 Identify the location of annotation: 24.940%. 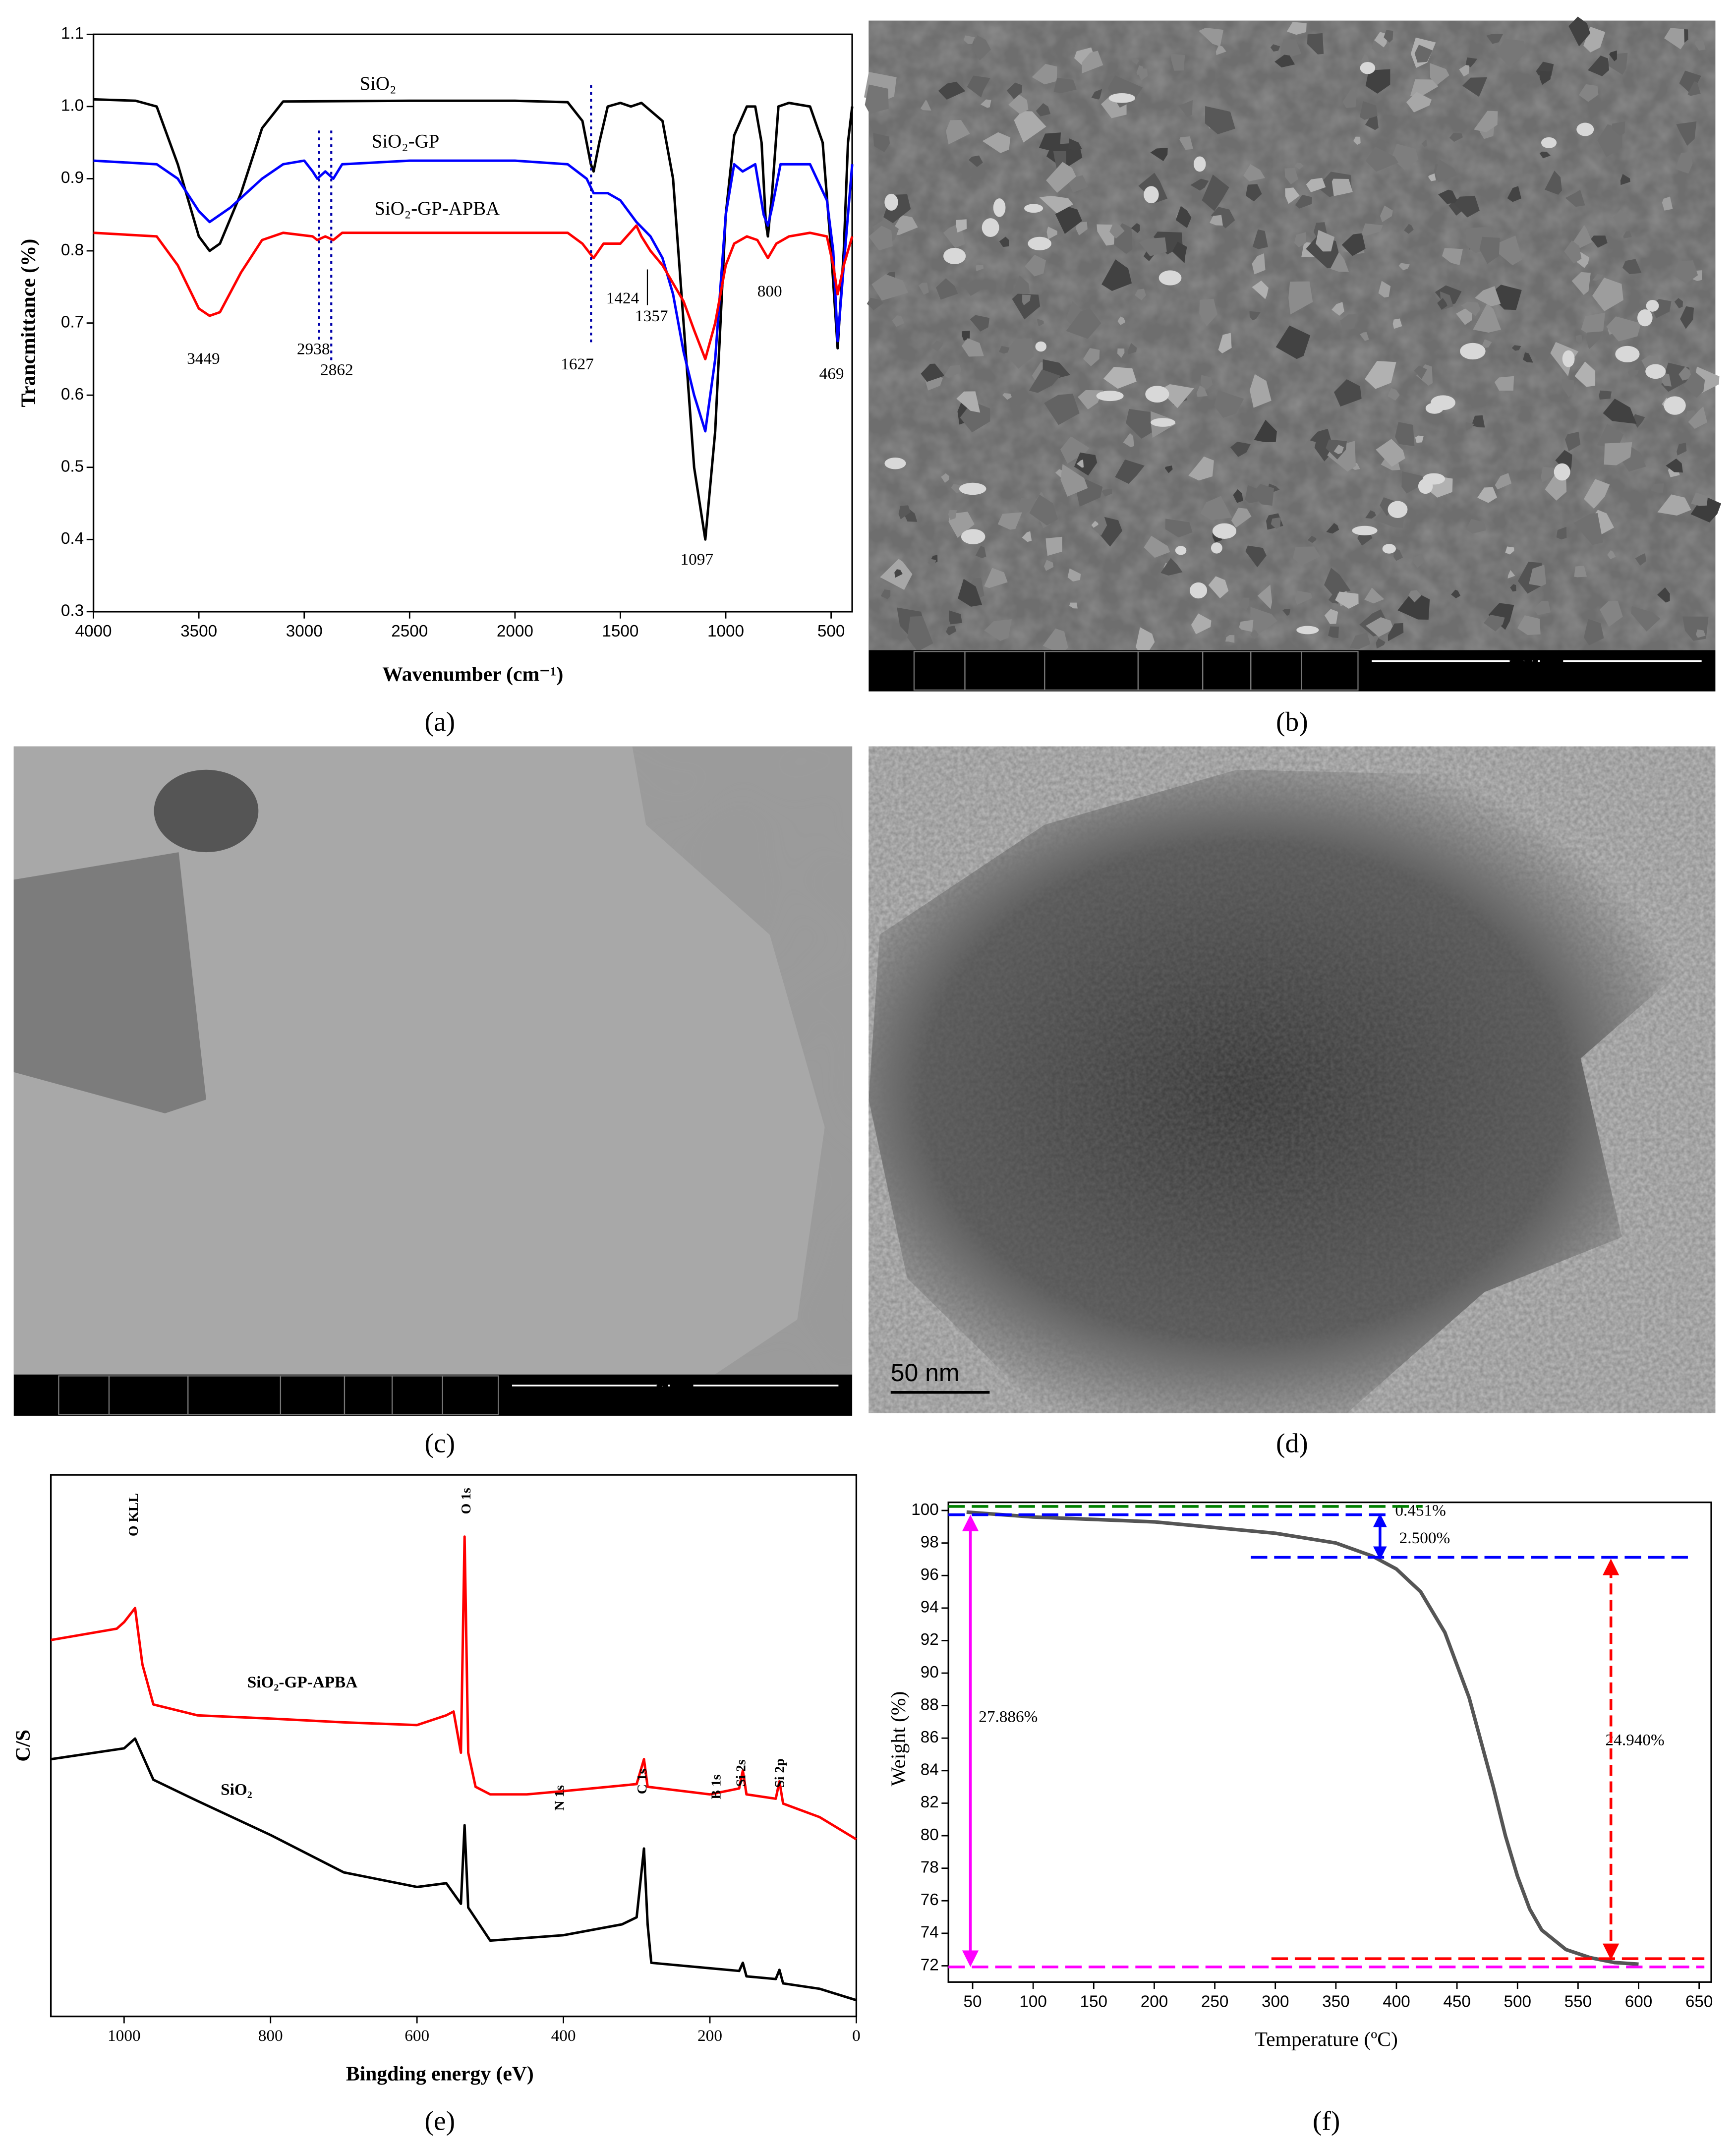
(1635, 1740).